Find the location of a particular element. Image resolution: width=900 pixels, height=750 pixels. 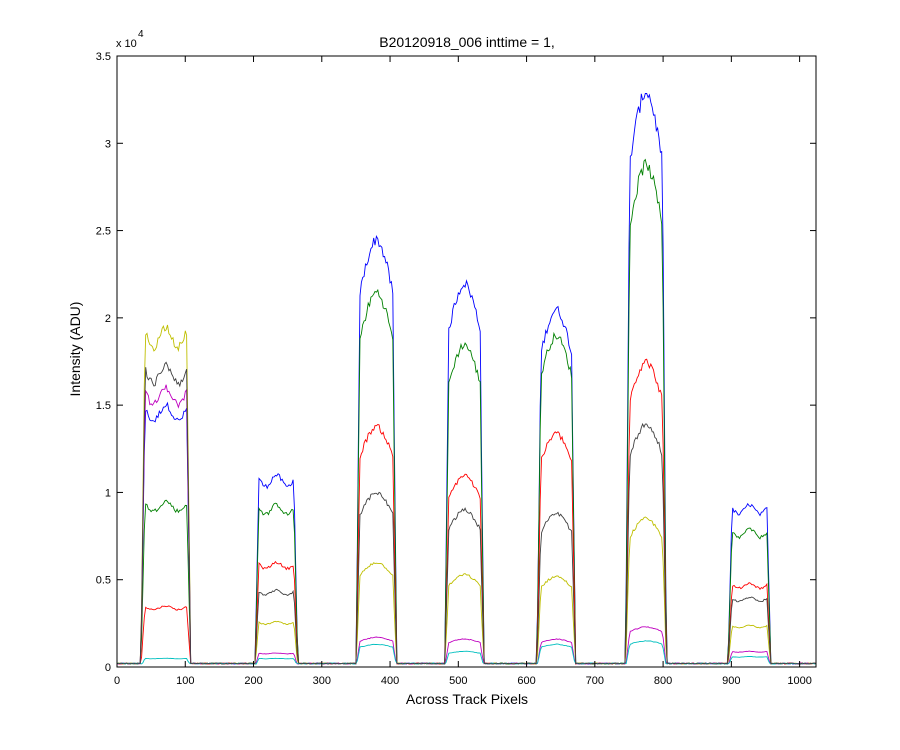

y-tick-label: 2 is located at coordinates (108, 319).